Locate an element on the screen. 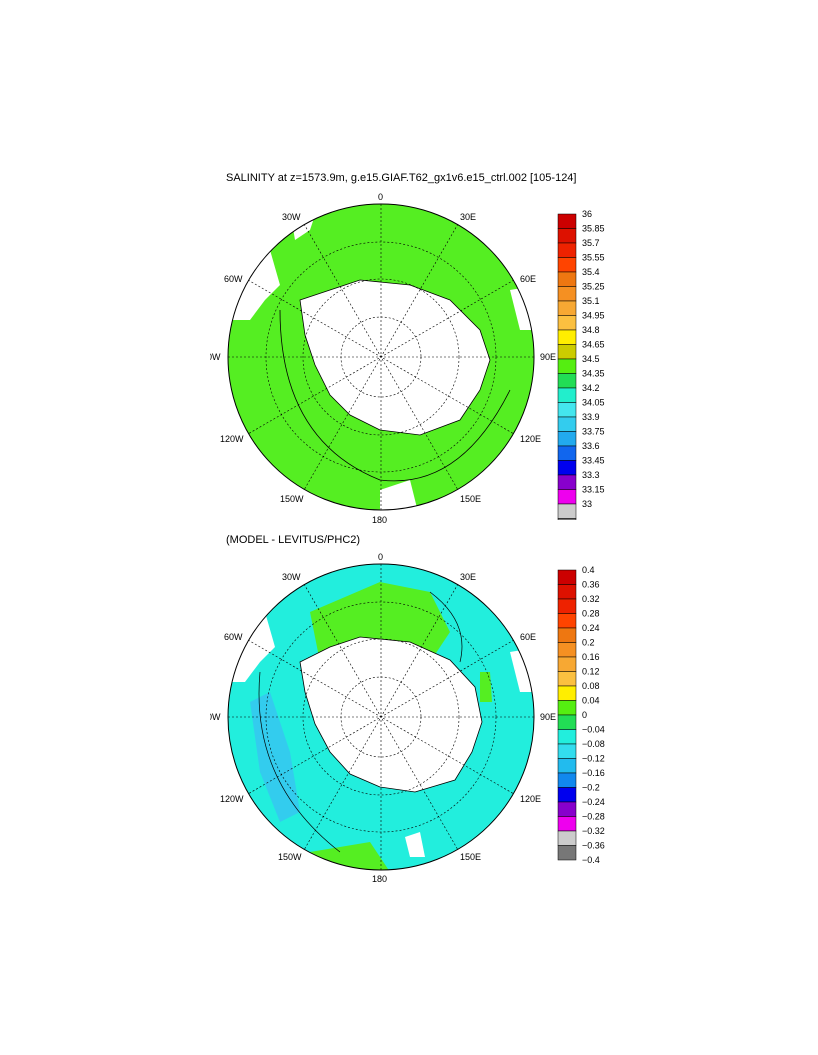 The height and width of the screenshot is (1055, 818). panel1-colorbar-label: 36 is located at coordinates (587, 214).